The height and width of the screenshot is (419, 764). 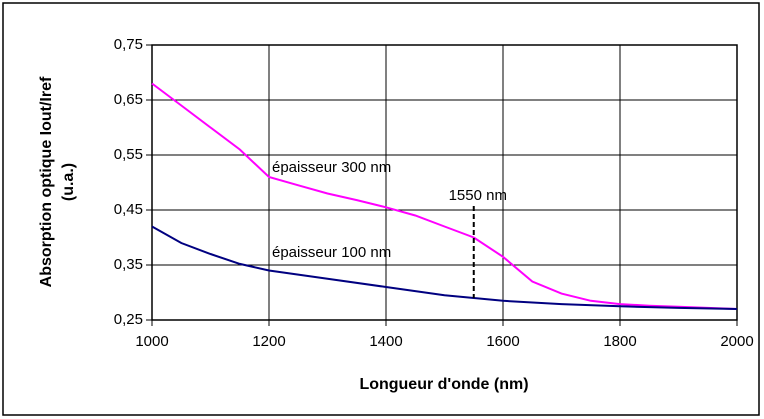 I want to click on y-axis-label: (u.a.), so click(x=68, y=182).